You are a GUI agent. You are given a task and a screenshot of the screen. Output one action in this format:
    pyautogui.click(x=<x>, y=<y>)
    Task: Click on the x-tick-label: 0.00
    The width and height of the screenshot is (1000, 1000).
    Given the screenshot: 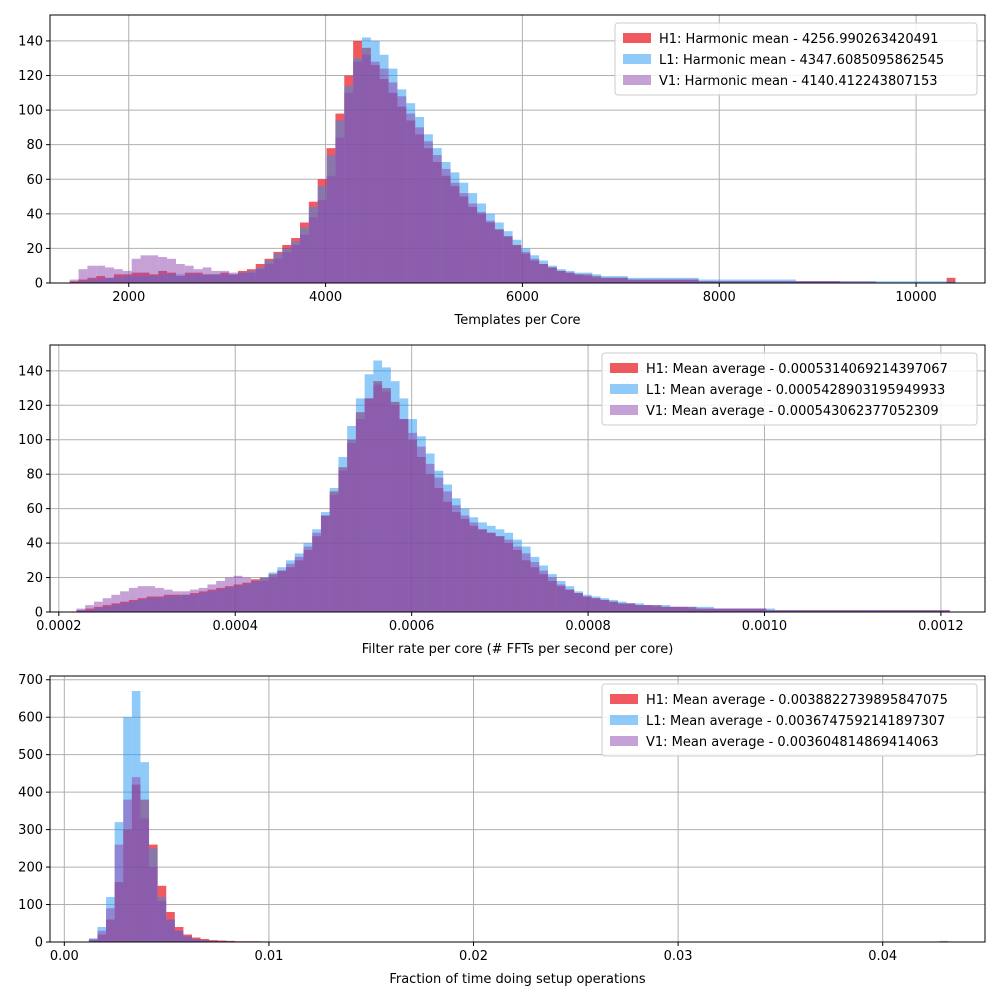 What is the action you would take?
    pyautogui.click(x=64, y=956)
    